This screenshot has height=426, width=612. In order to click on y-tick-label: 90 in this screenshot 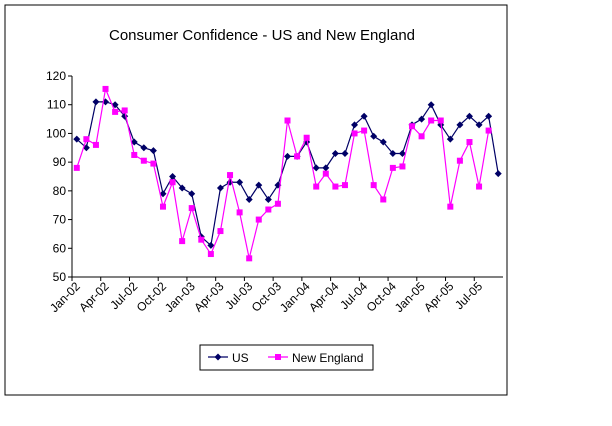, I will do `click(60, 162)`.